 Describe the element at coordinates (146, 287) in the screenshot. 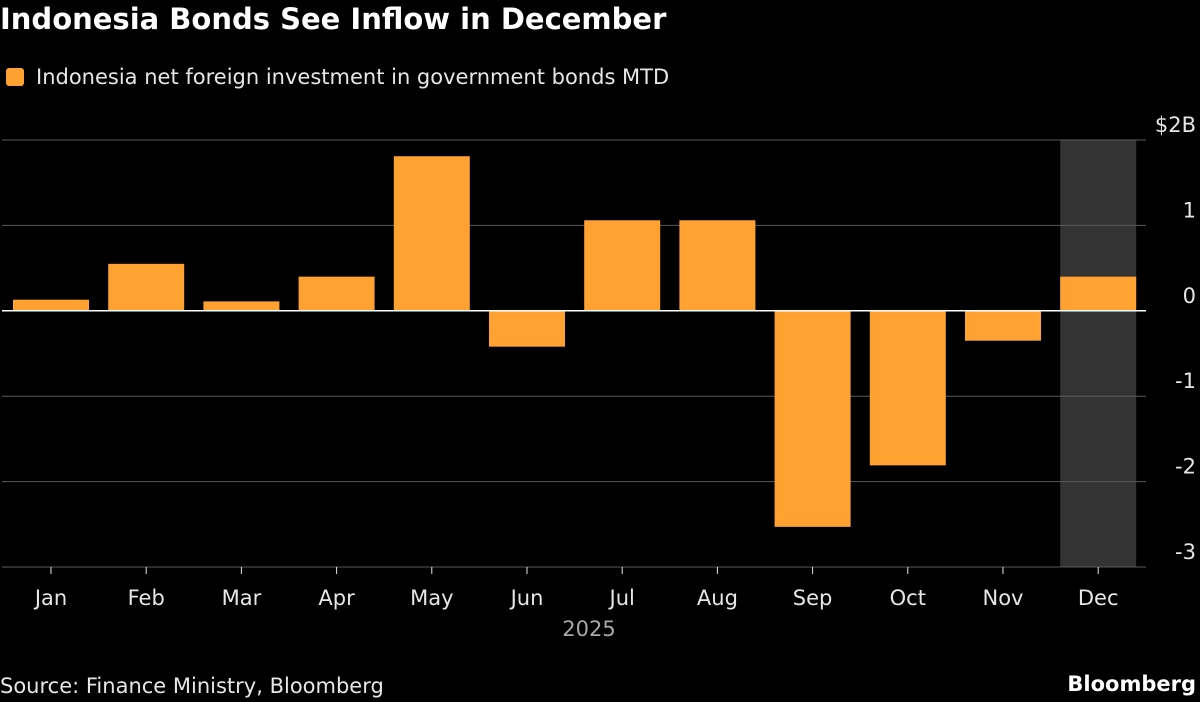

I see `bar-feb` at that location.